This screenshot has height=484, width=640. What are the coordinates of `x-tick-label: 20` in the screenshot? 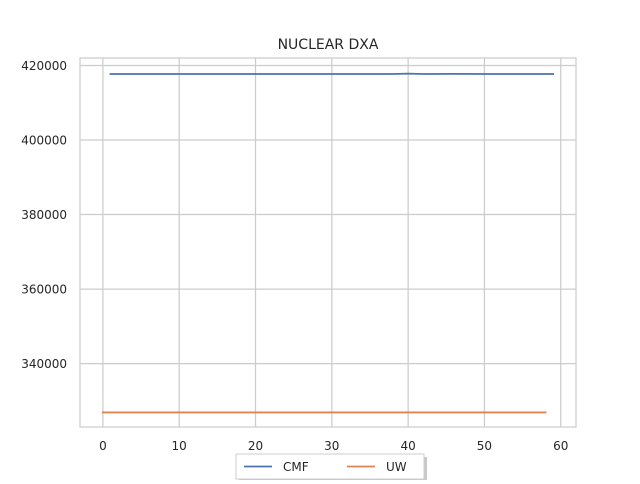 It's located at (255, 446).